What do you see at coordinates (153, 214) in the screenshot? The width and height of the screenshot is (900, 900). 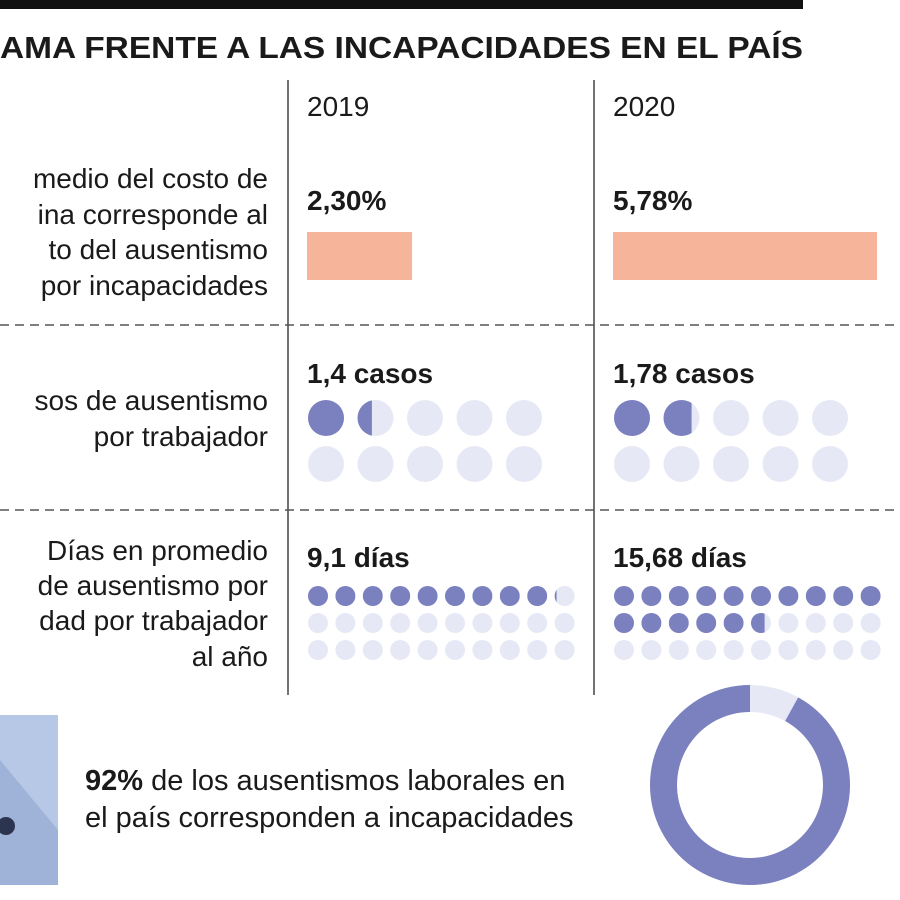 I see `row-label: ina corresponde al` at bounding box center [153, 214].